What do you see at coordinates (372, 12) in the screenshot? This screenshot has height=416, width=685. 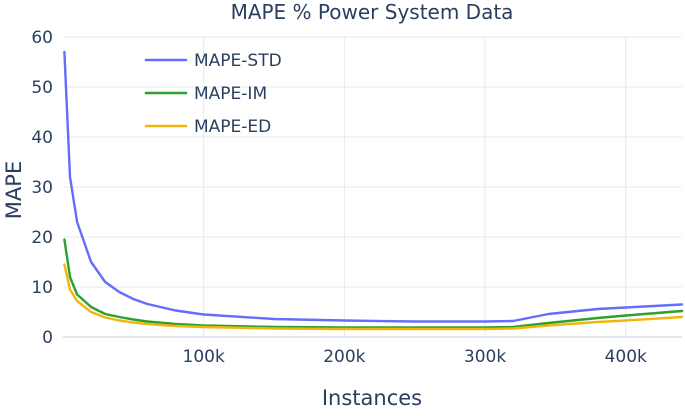 I see `chart-title: MAPE % Power System Data` at bounding box center [372, 12].